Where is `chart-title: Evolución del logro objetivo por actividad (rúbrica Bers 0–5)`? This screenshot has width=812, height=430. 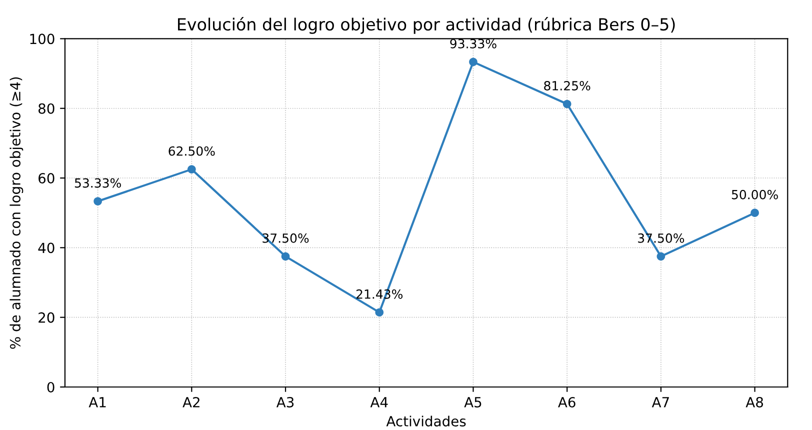
chart-title: Evolución del logro objetivo por actividad (rúbrica Bers 0–5) is located at coordinates (426, 25).